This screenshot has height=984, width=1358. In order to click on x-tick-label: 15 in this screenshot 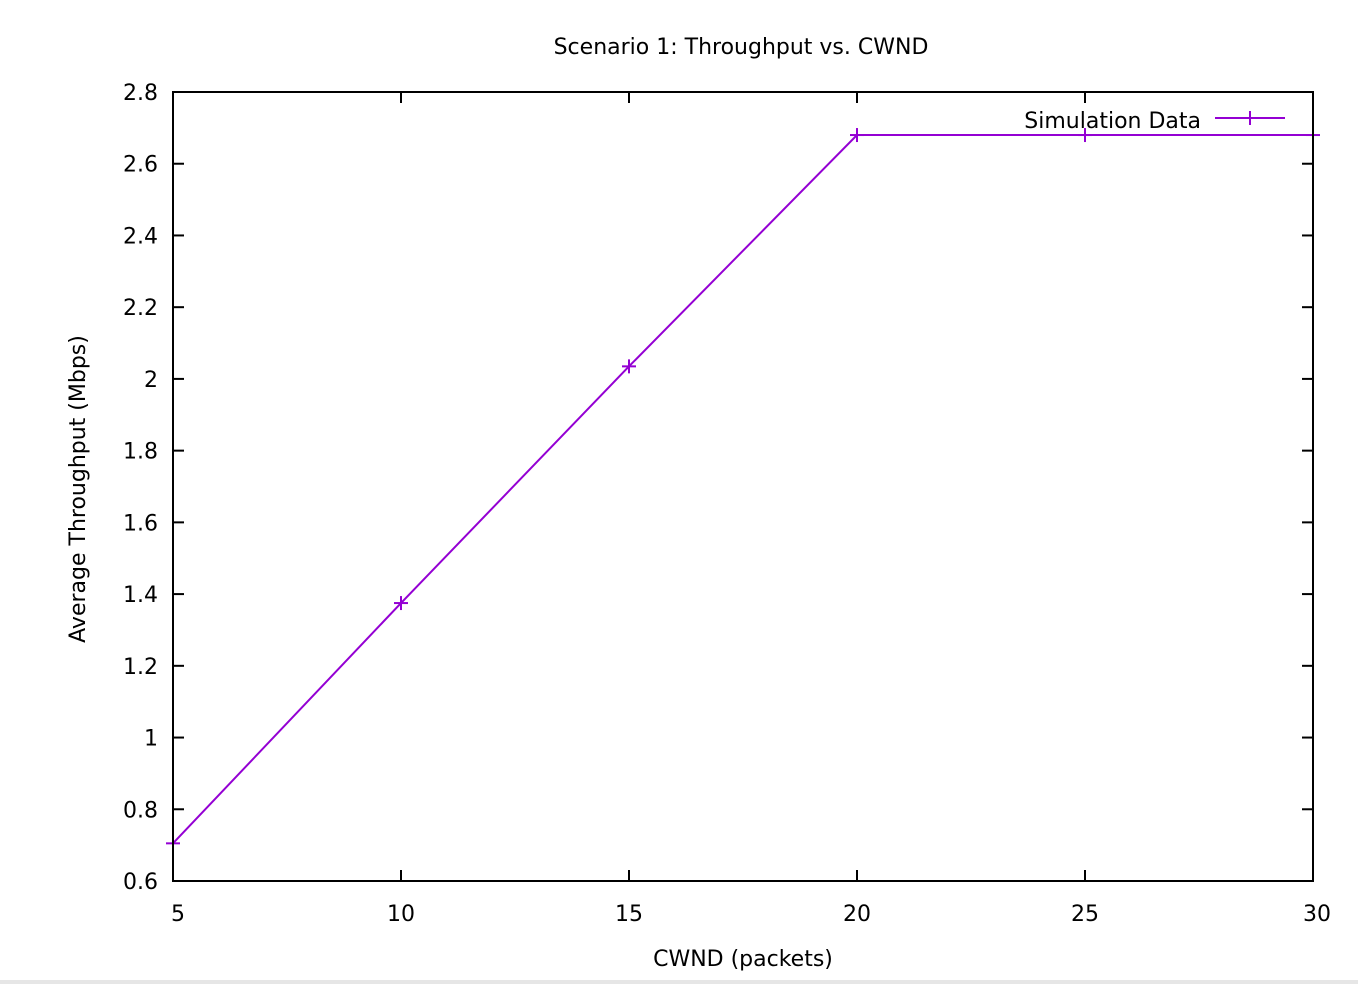, I will do `click(629, 914)`.